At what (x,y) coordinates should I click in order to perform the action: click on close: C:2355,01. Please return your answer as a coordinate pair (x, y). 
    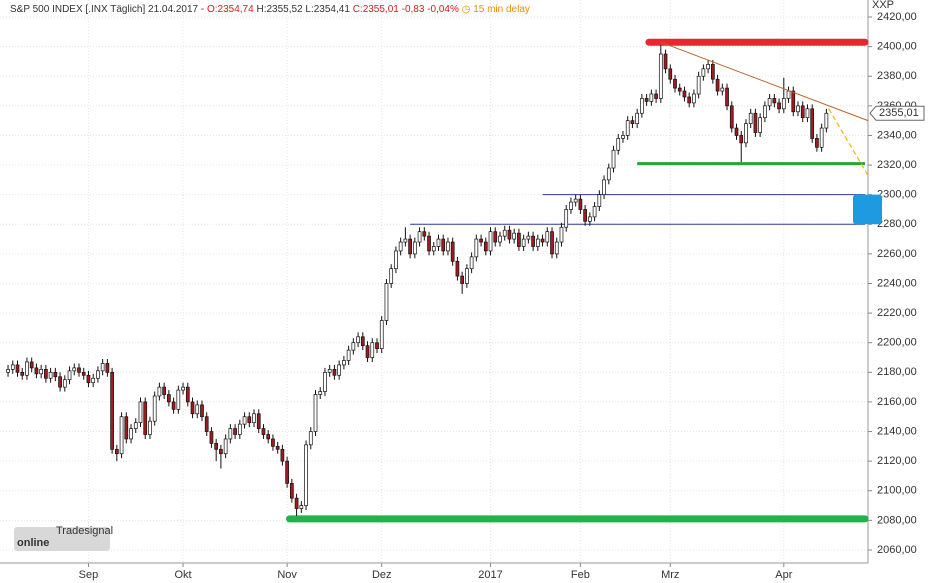
    Looking at the image, I should click on (375, 9).